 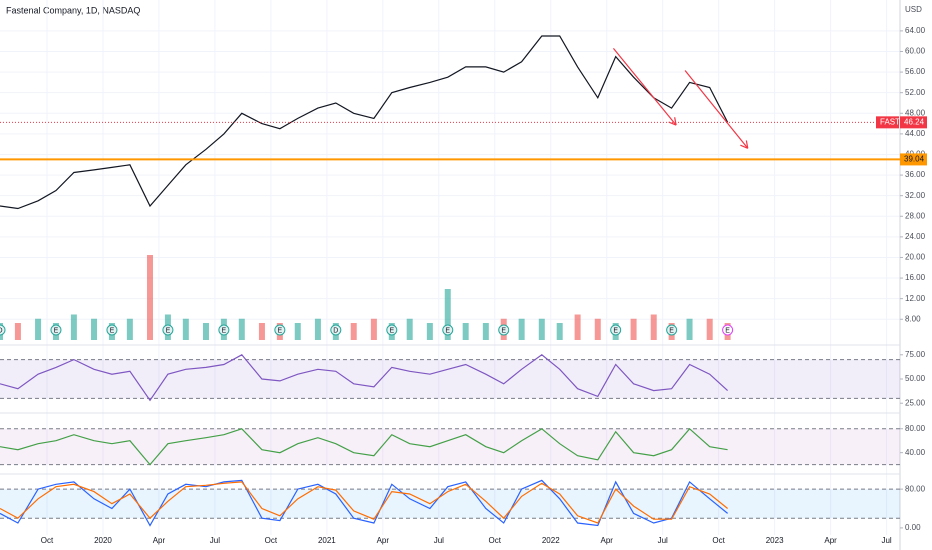 I want to click on x-tick-label: 2023, so click(x=775, y=540).